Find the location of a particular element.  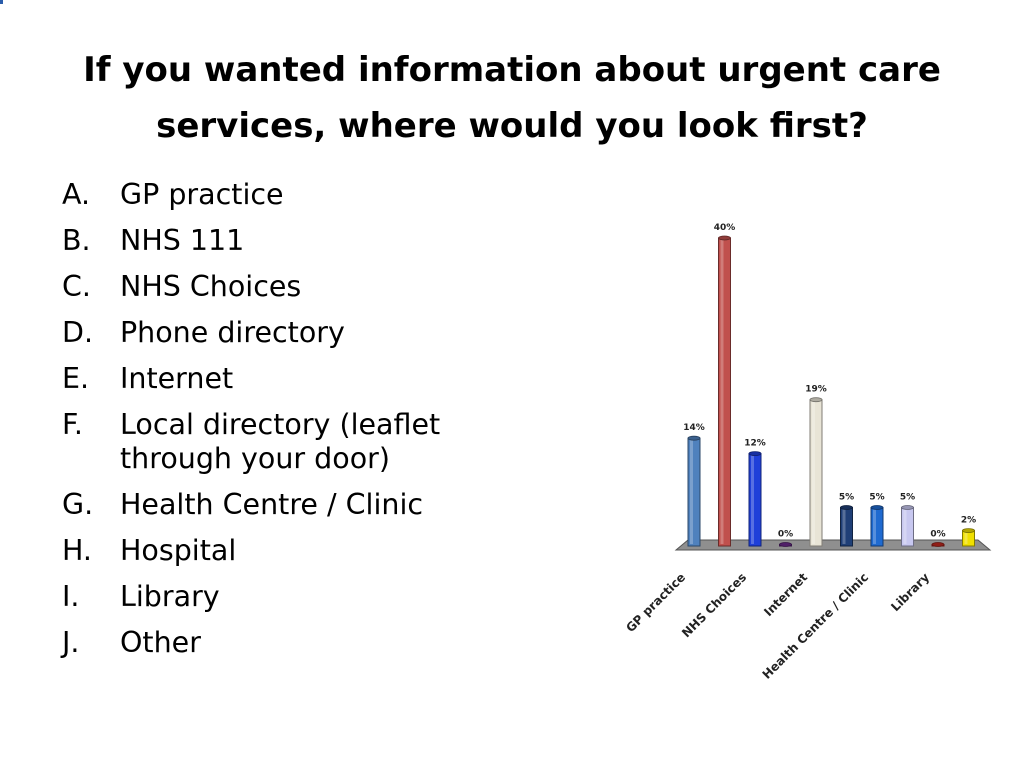

option-item: A. GP practice is located at coordinates (282, 195).